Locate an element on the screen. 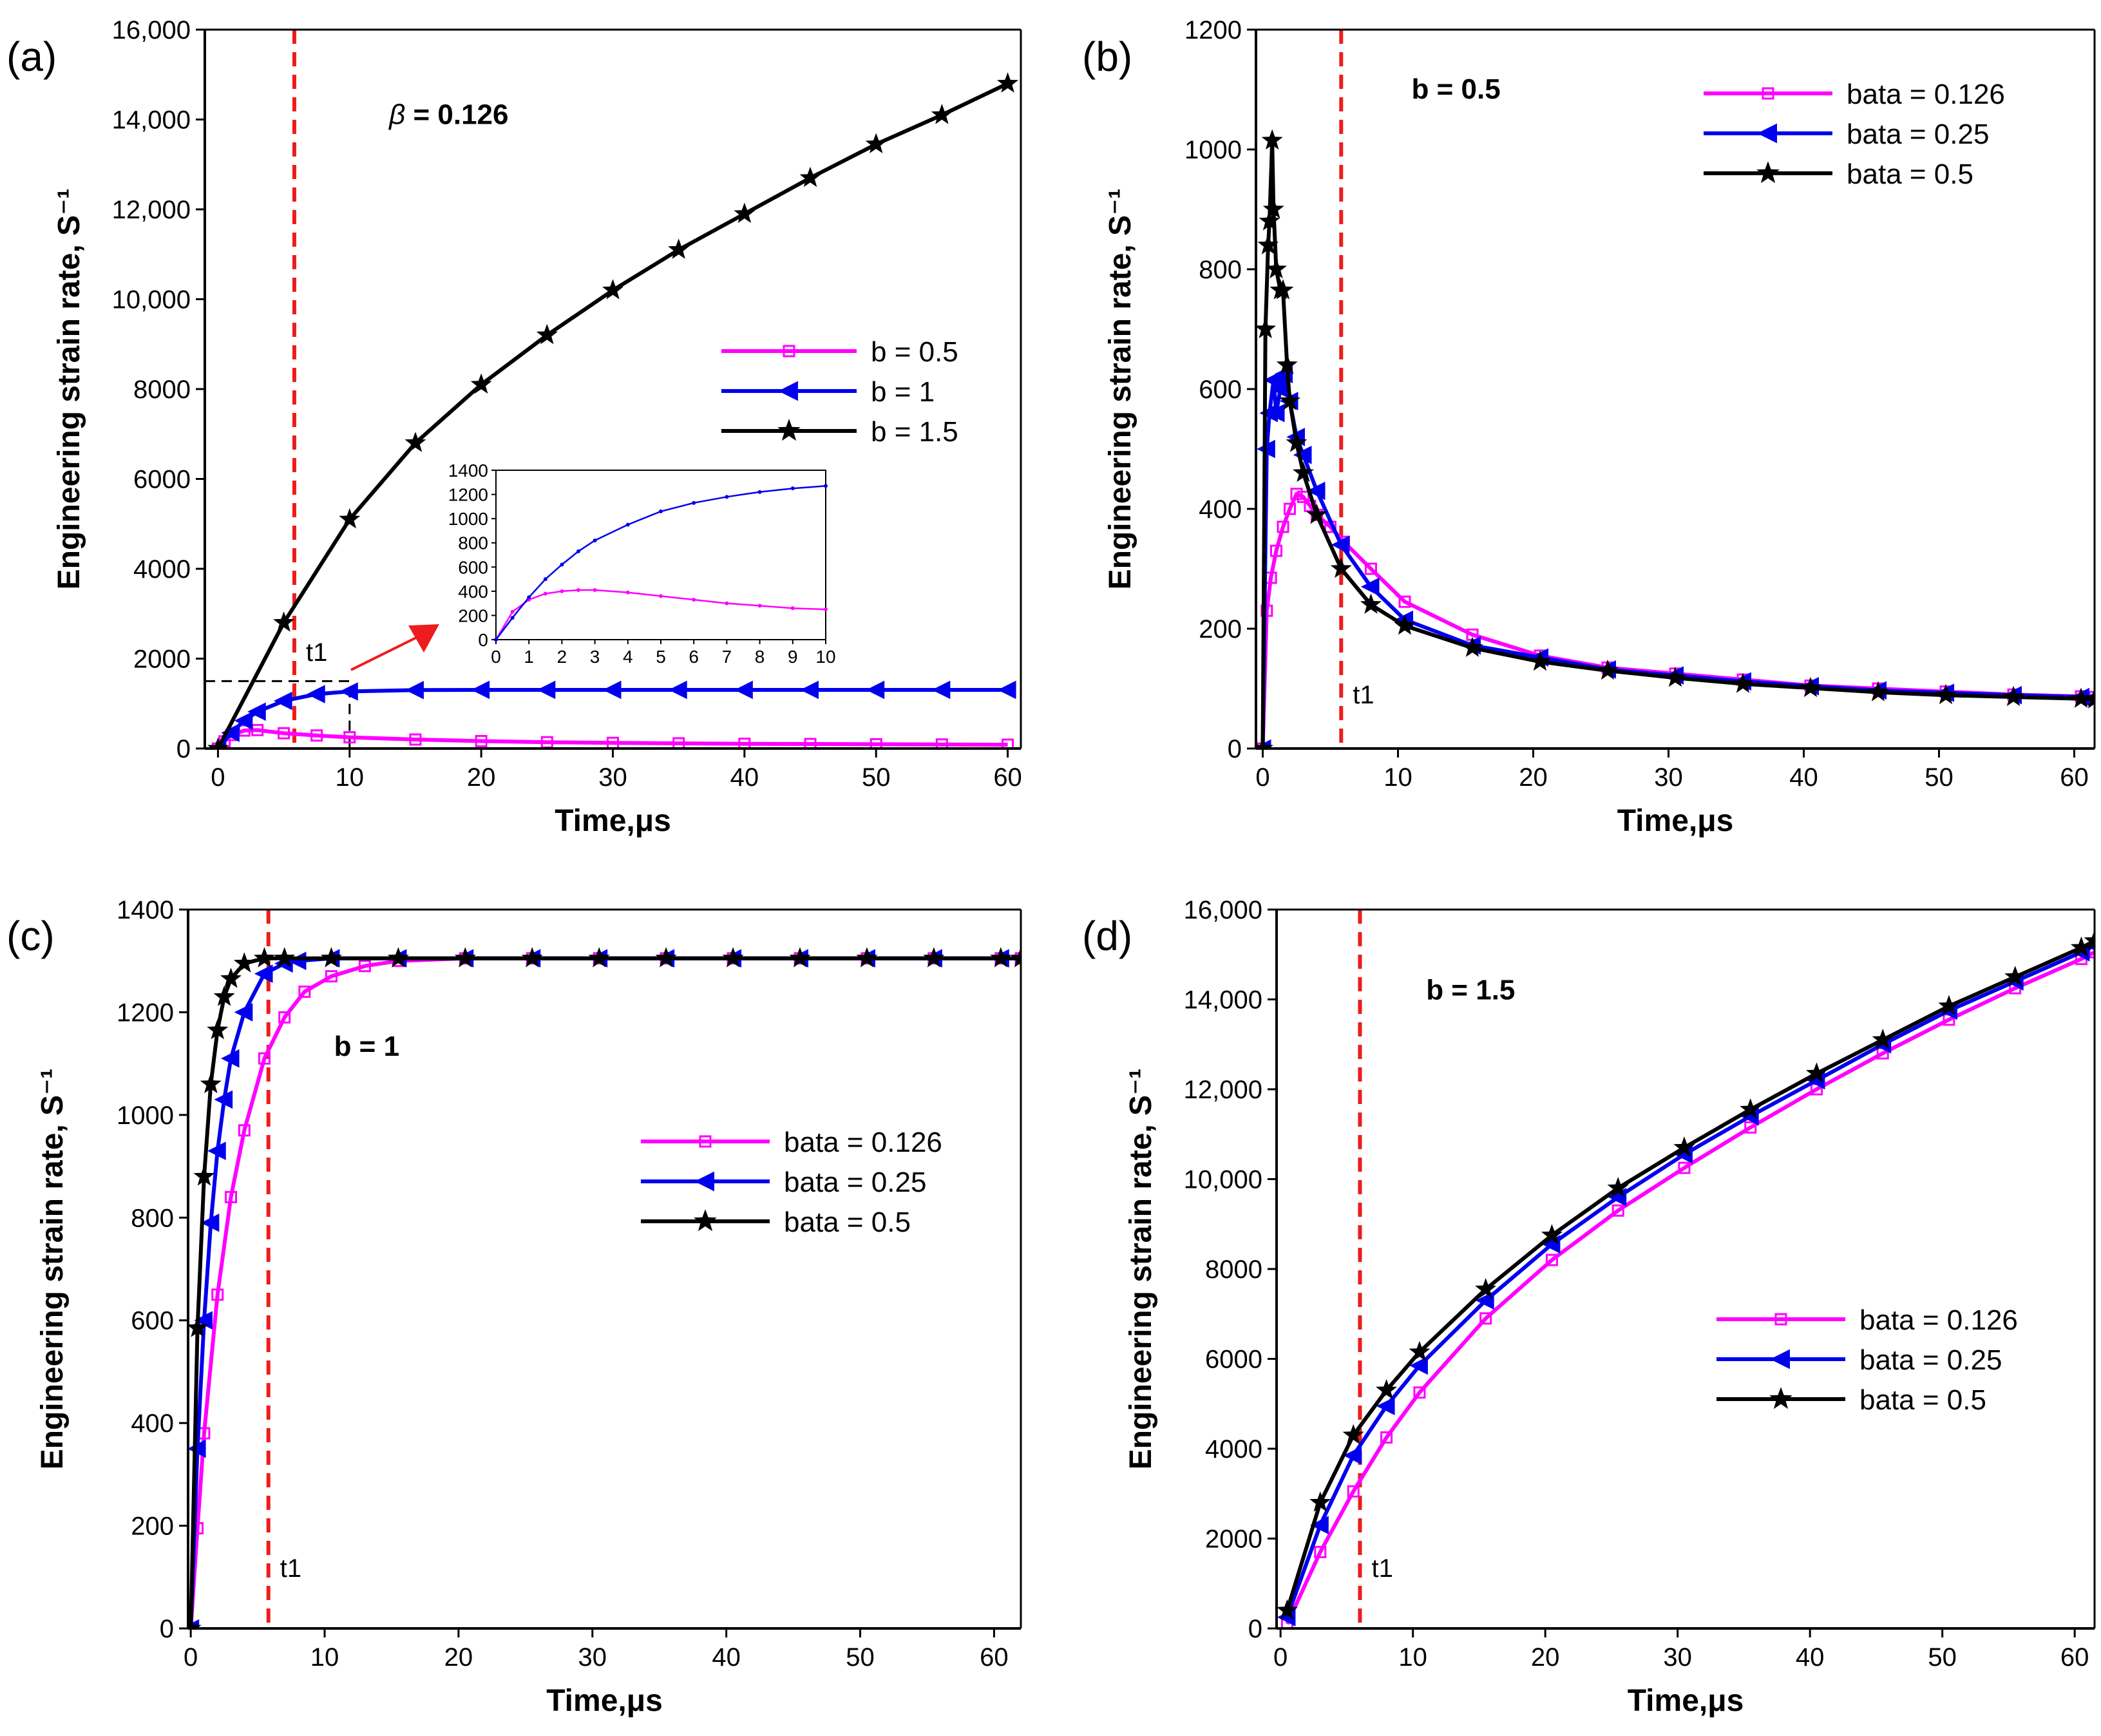 This screenshot has height=1736, width=2101. y-tick-label: 10,000 is located at coordinates (151, 300).